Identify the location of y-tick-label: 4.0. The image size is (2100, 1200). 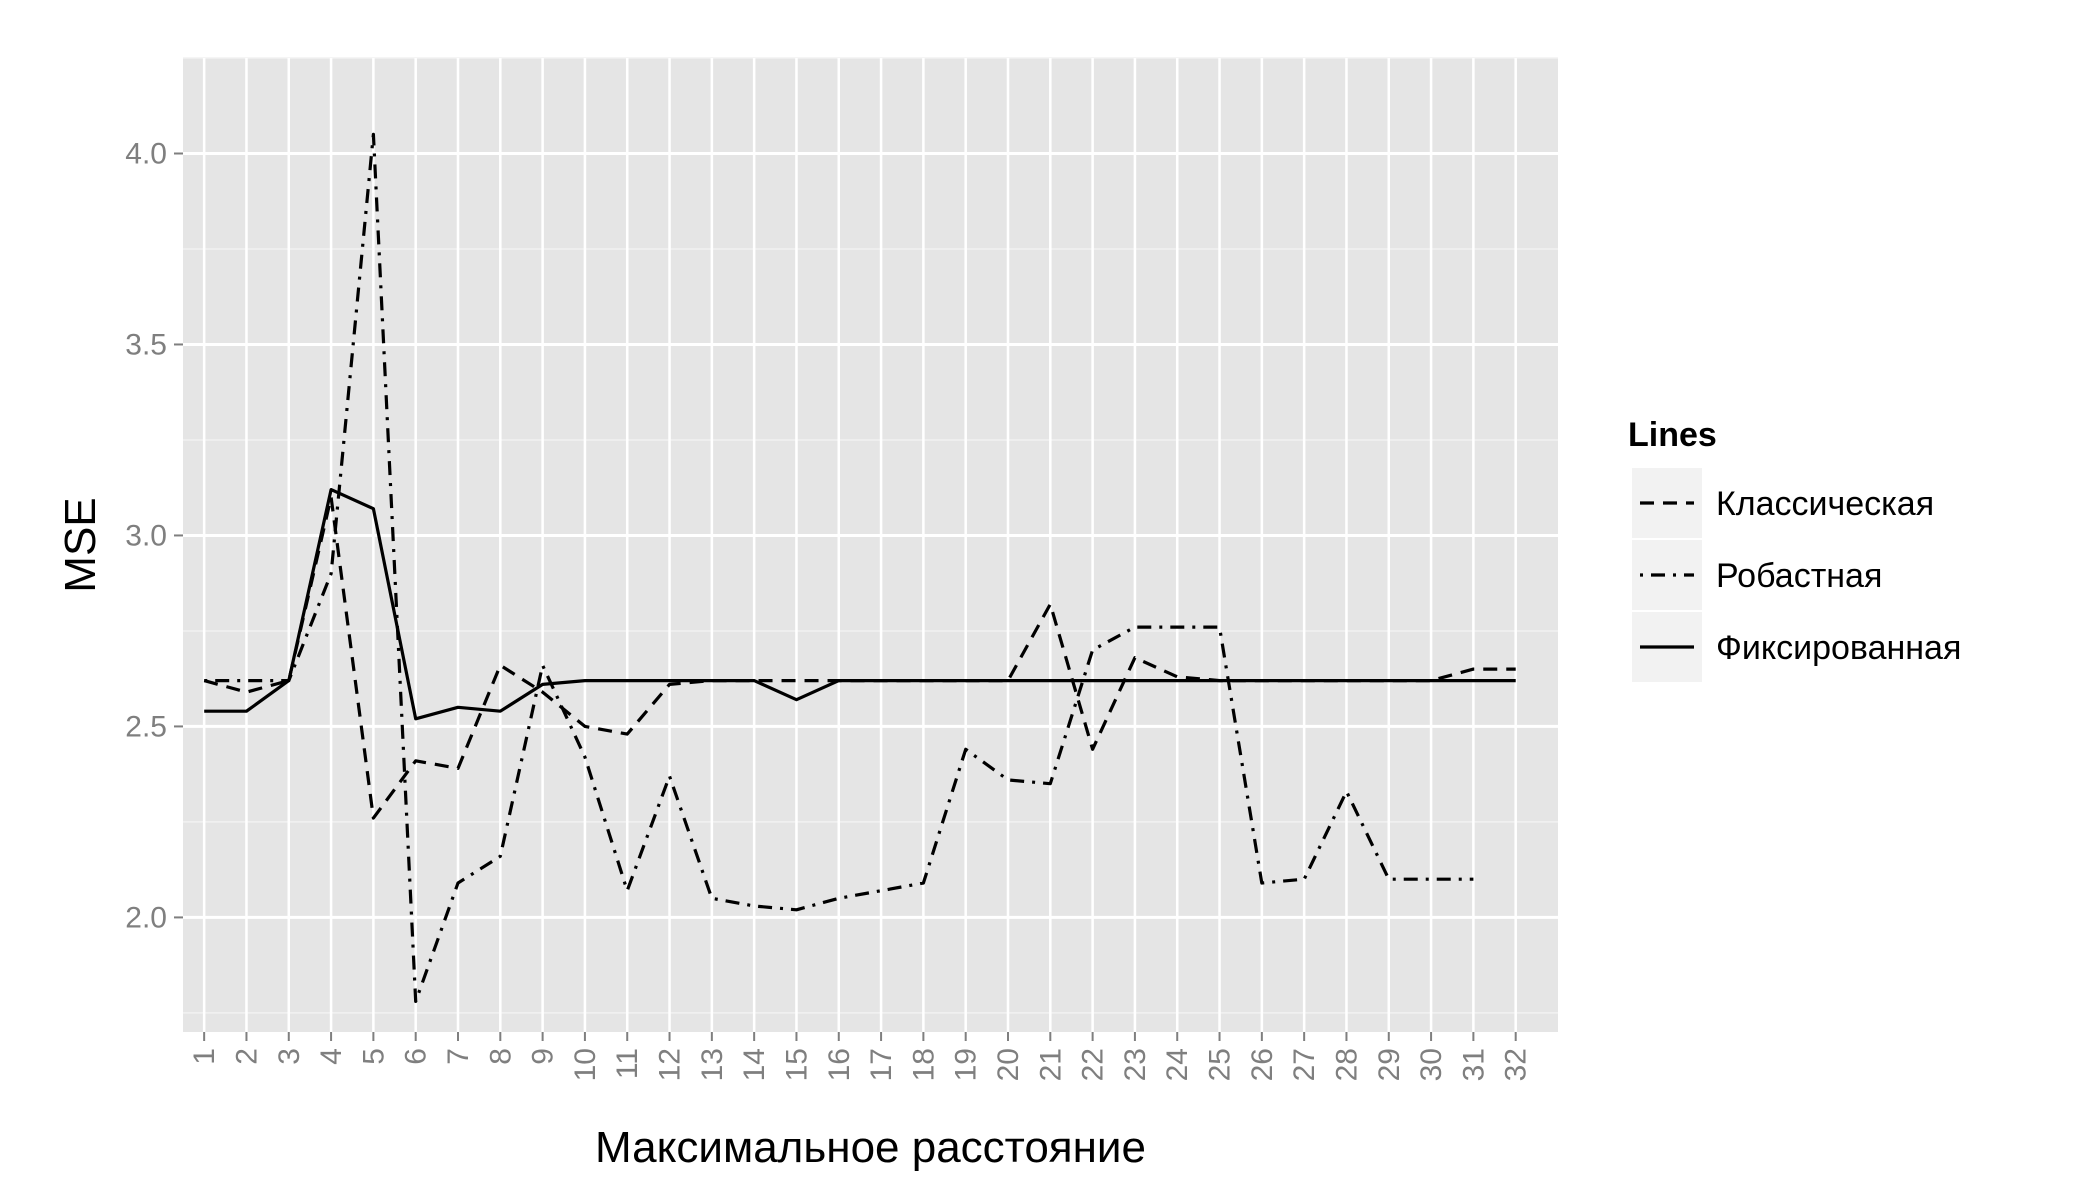
(146, 153).